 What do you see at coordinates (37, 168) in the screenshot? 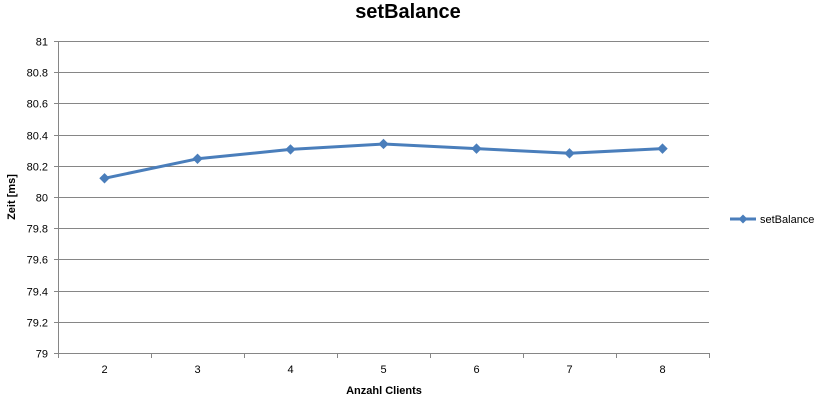
I see `y-tick-label: 80.2` at bounding box center [37, 168].